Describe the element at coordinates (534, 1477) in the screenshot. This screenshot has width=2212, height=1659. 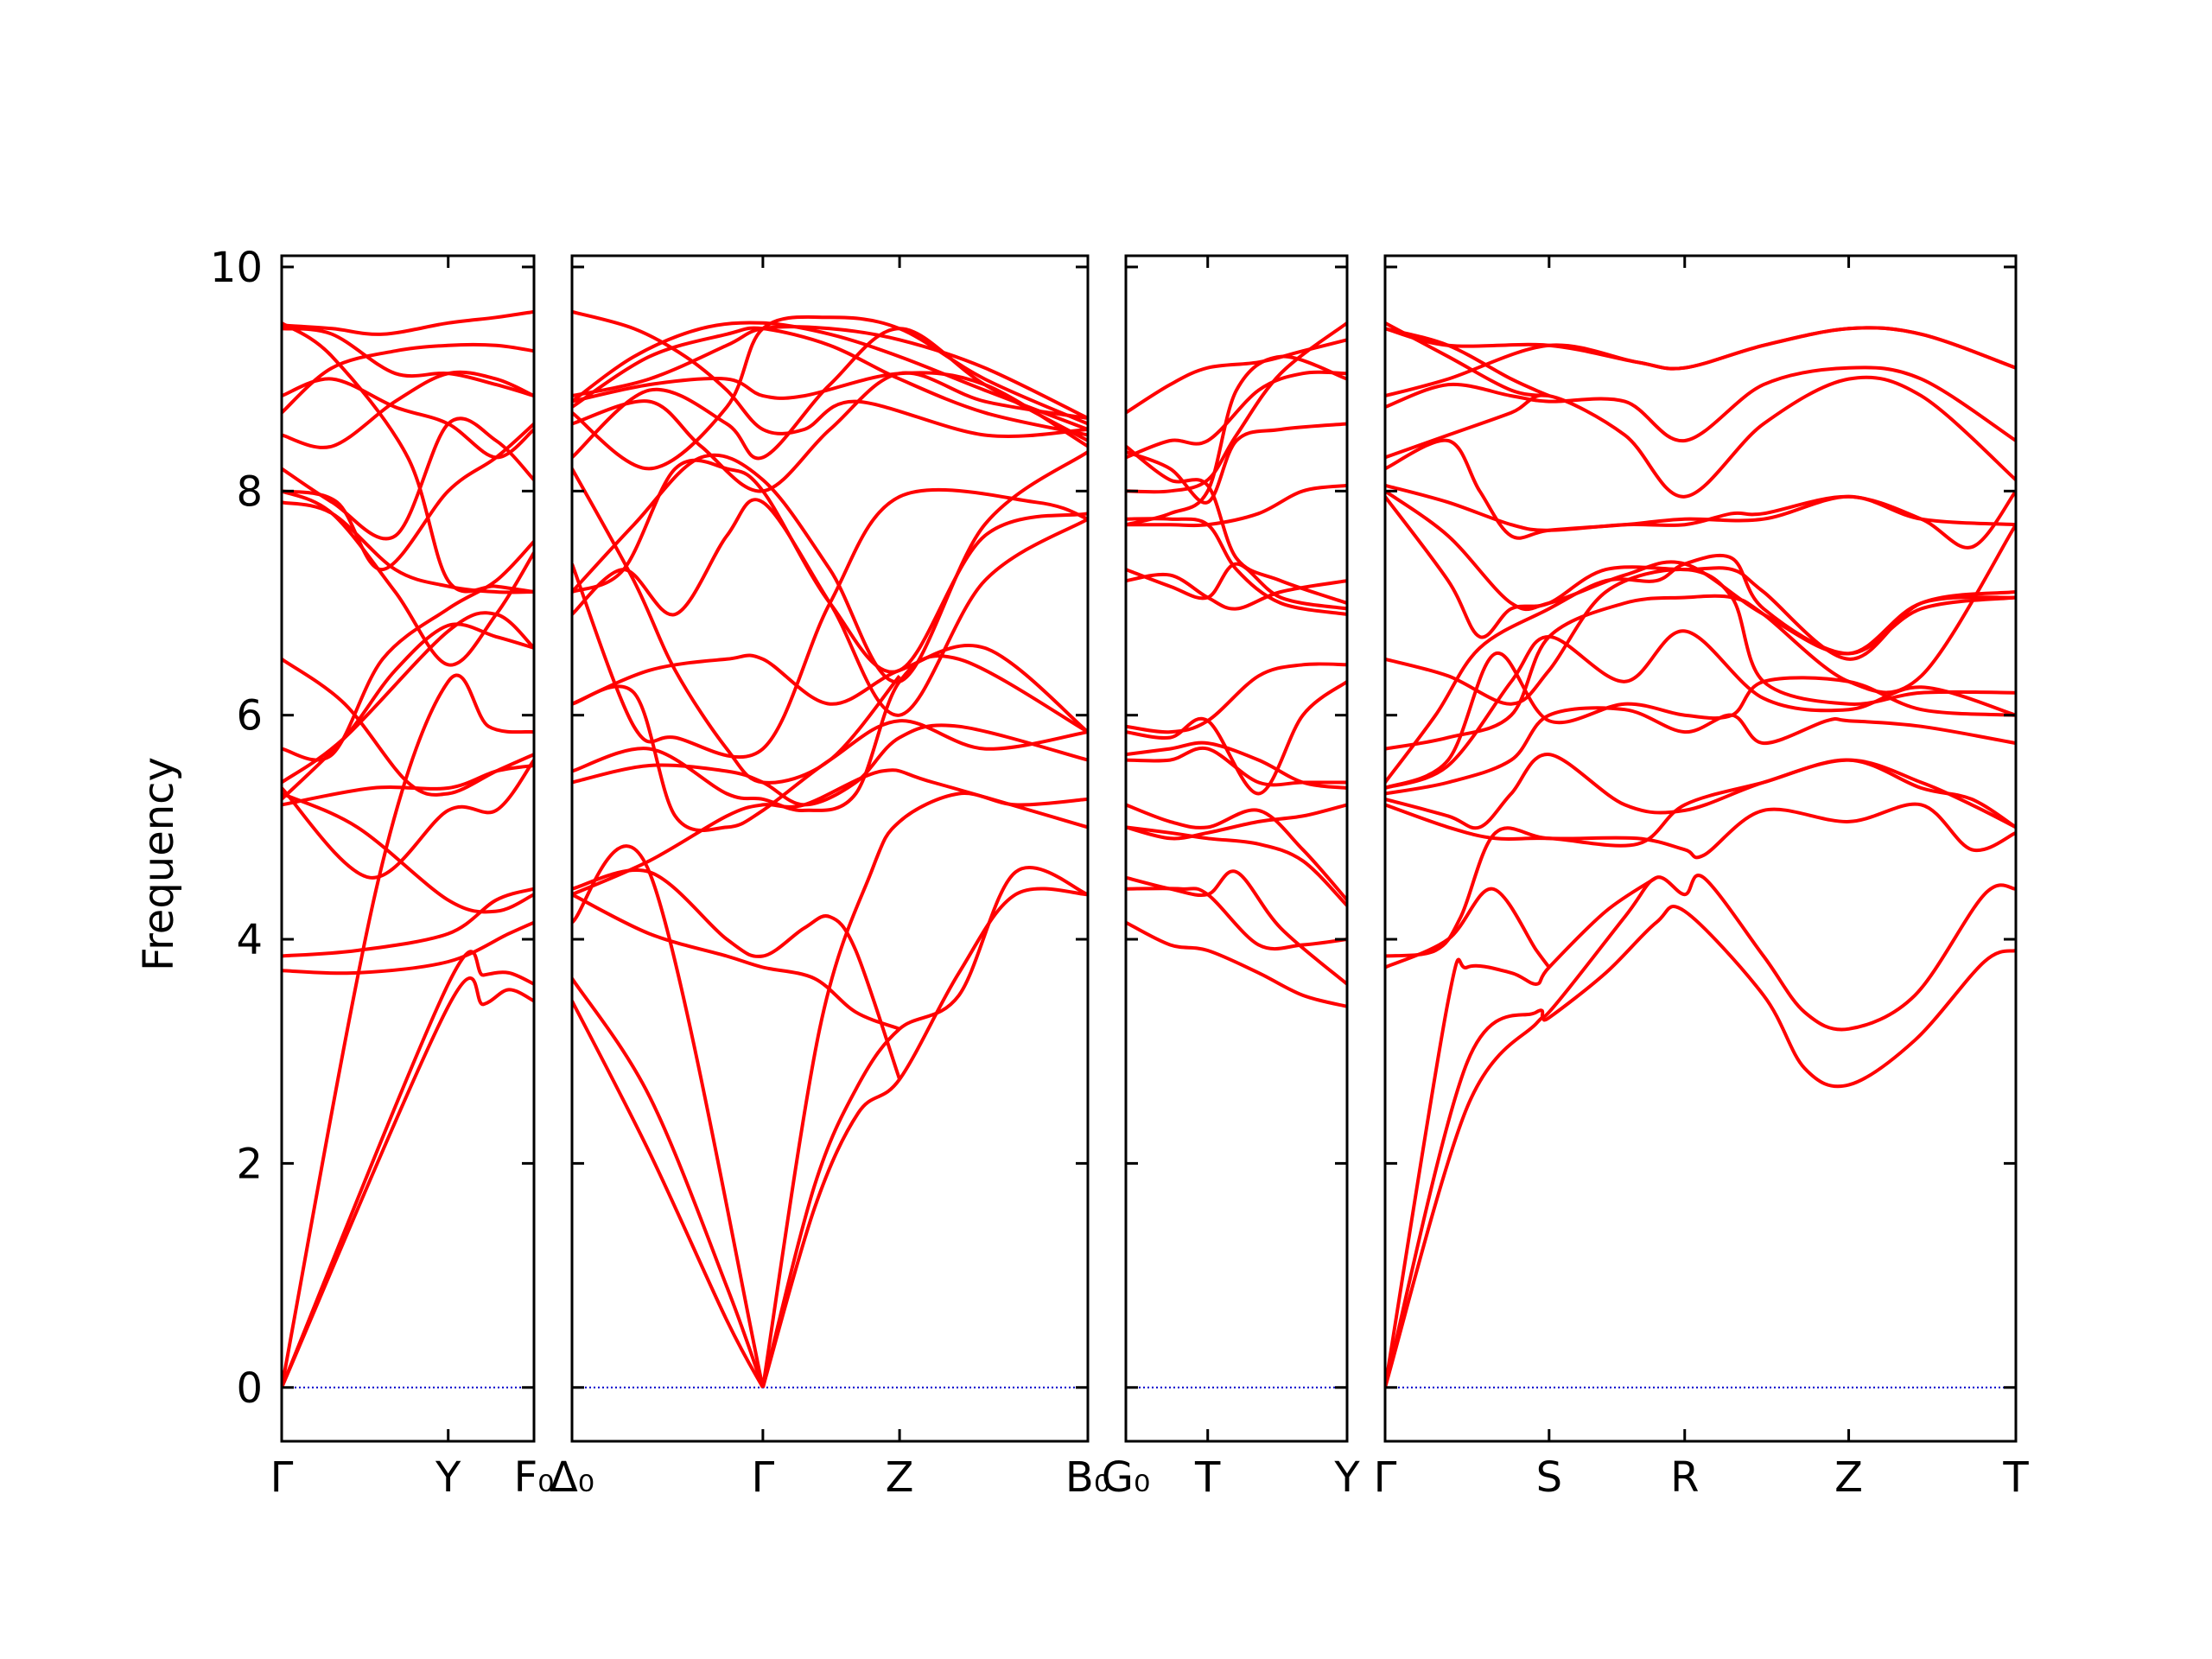
I see `x-tick-label: F₀` at that location.